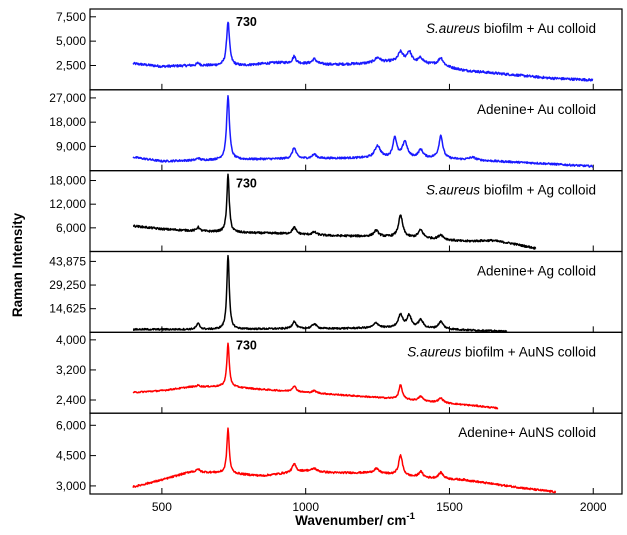 The height and width of the screenshot is (535, 627). I want to click on y-axis-title: Raman Intensity, so click(17, 264).